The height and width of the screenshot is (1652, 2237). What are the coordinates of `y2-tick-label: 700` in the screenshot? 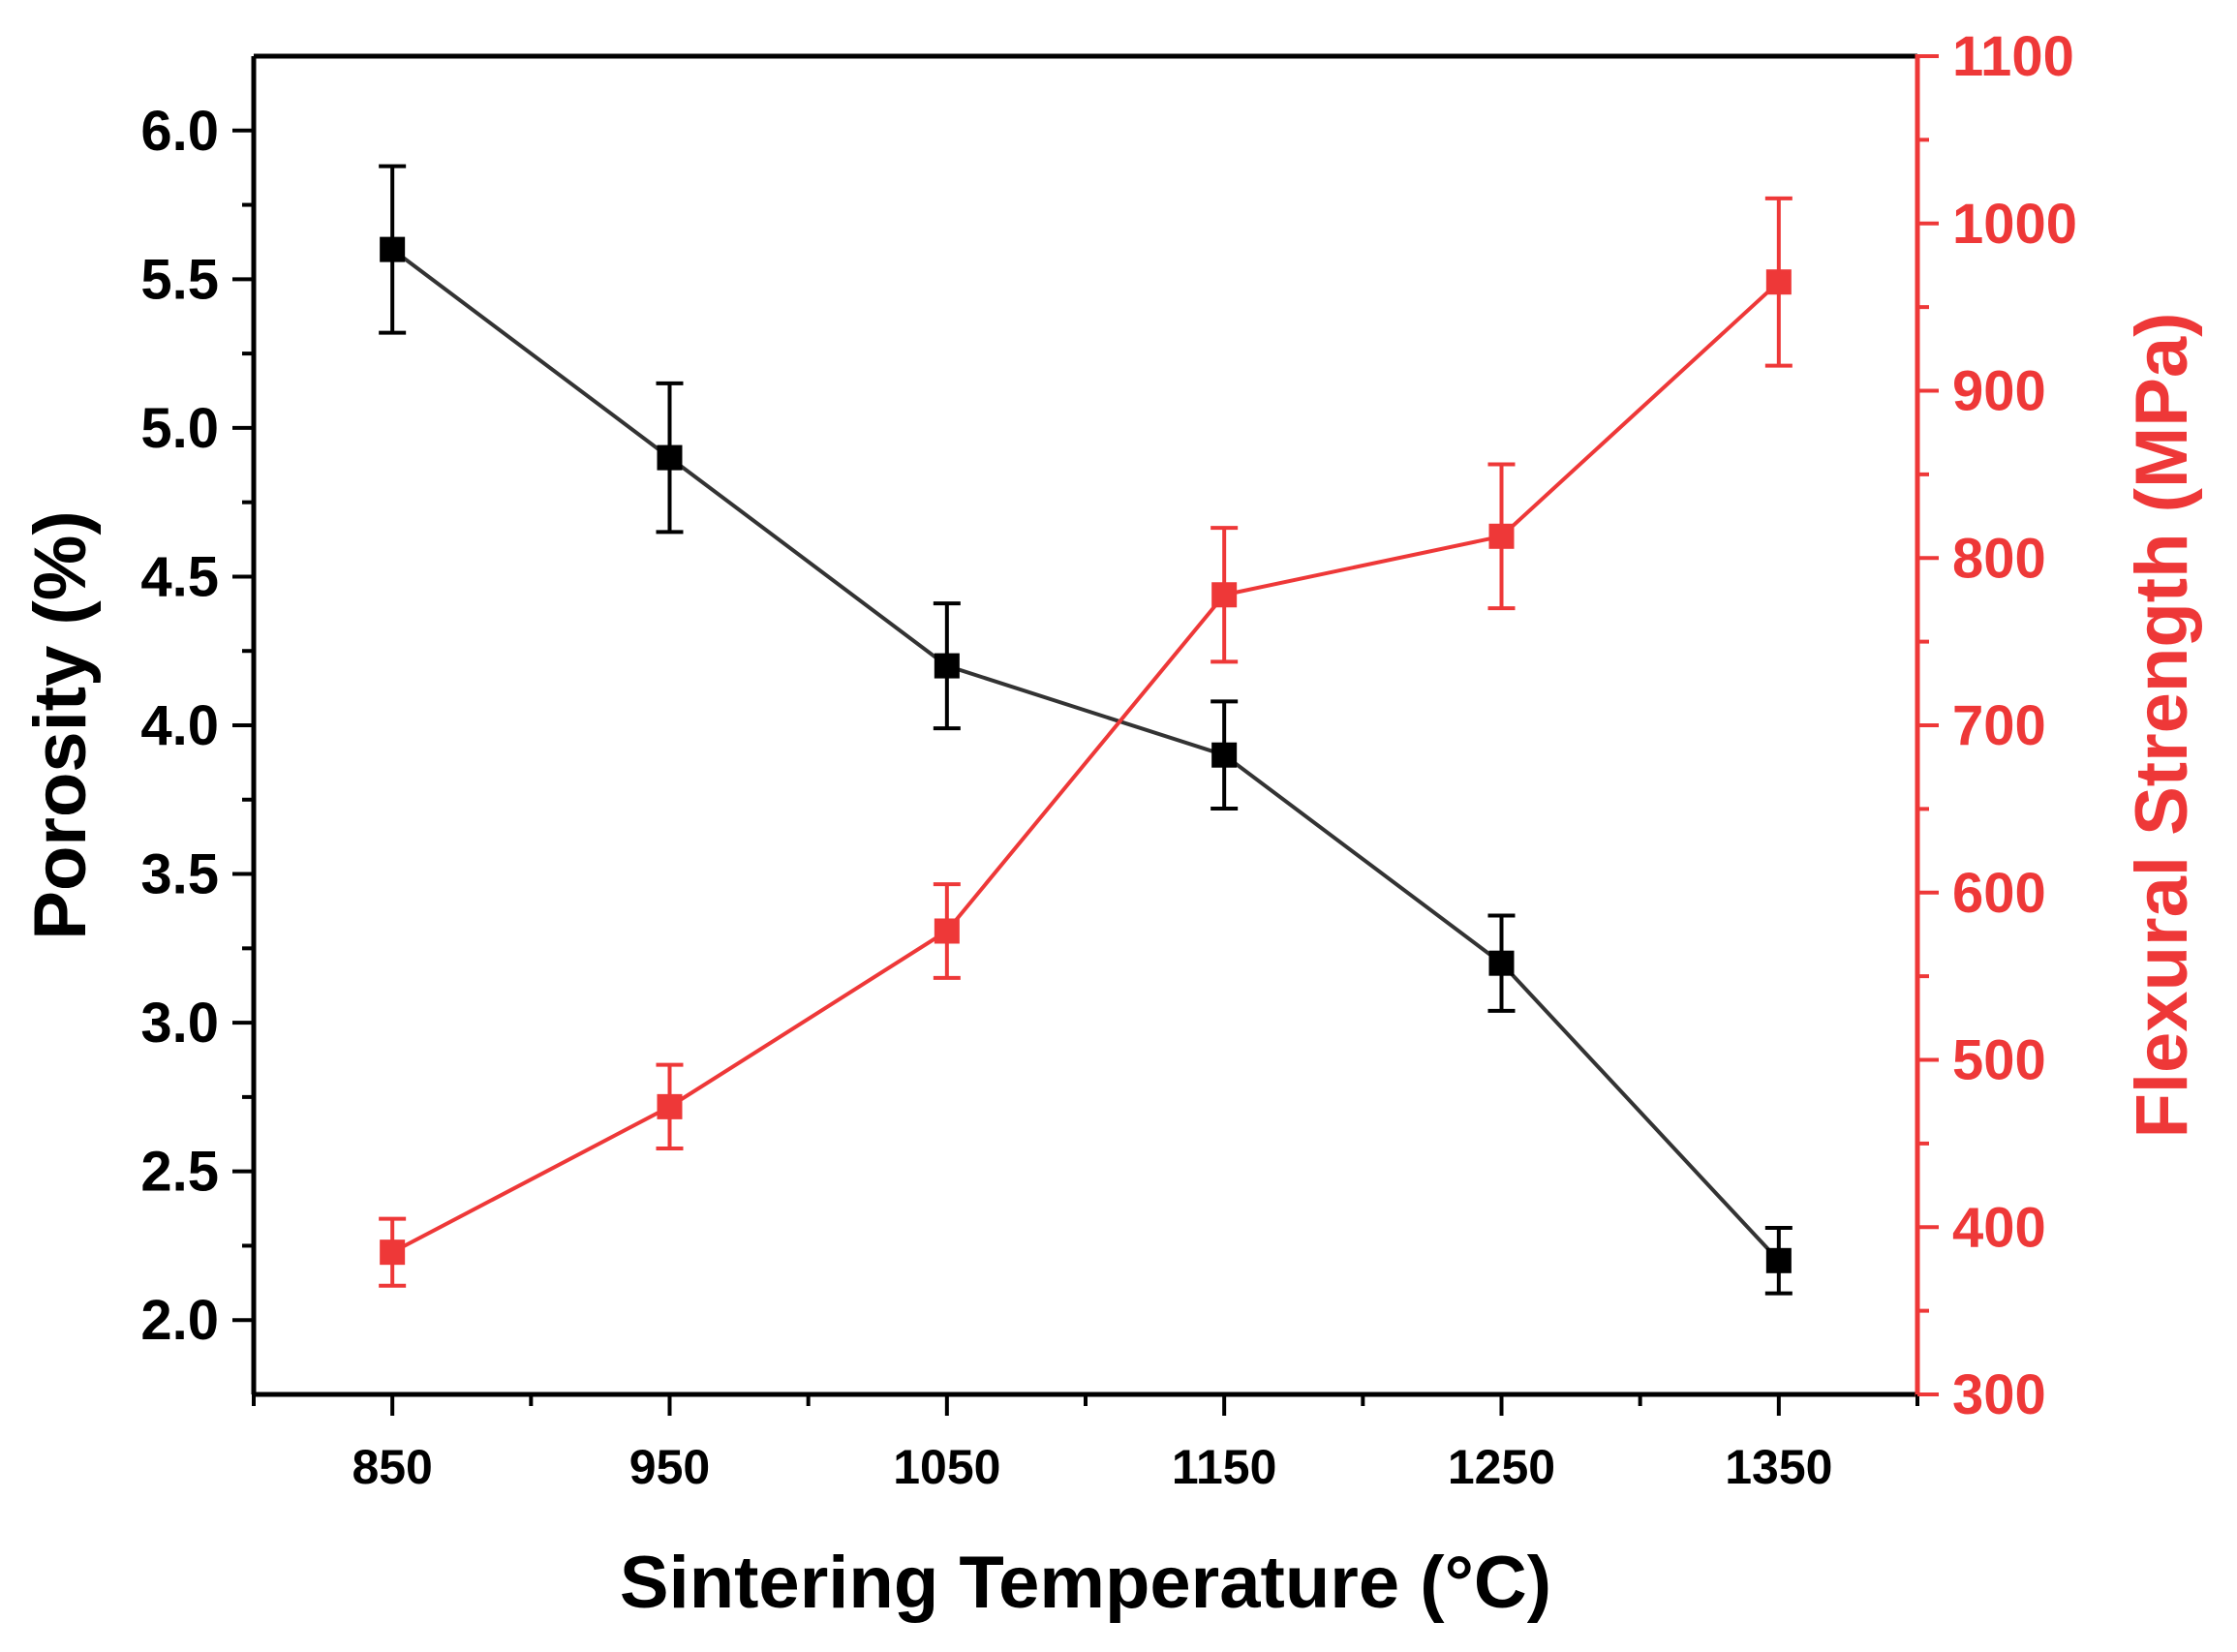 It's located at (1999, 725).